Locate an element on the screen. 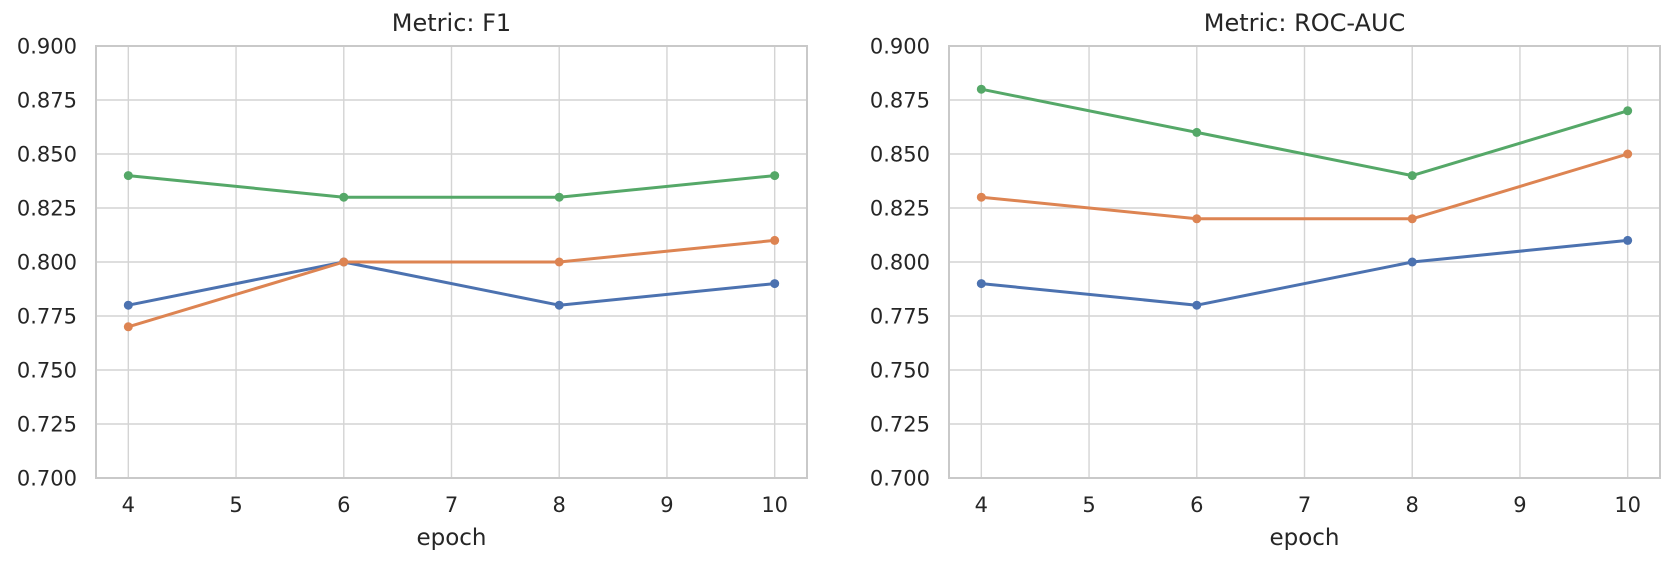  x-axis-label-roc-auc: epoch is located at coordinates (1304, 538).